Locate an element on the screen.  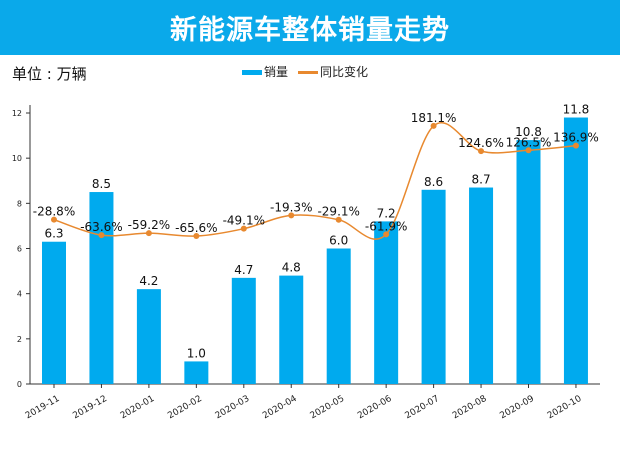
yoy-value-label: -63.6% is located at coordinates (101, 227).